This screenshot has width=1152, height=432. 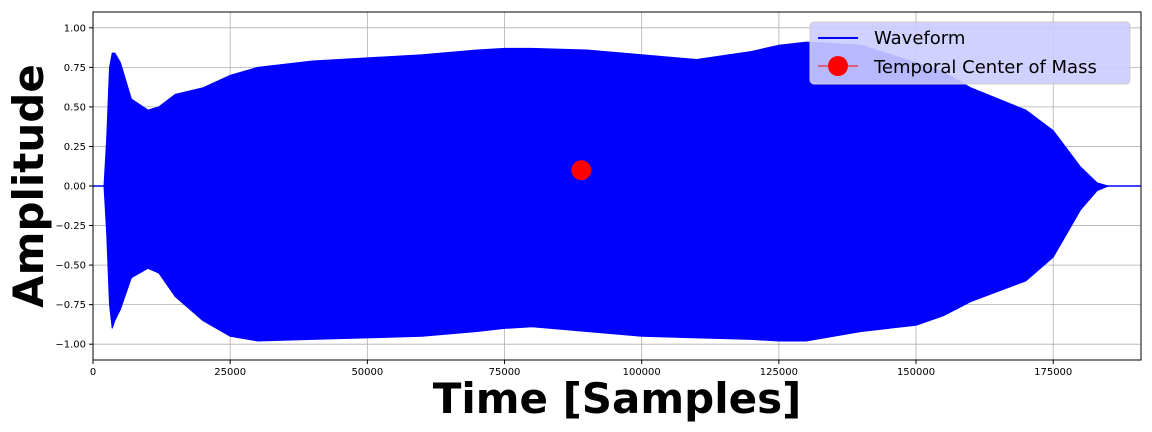 What do you see at coordinates (985, 67) in the screenshot?
I see `legend-center-of-mass-label: Temporal Center of Mass` at bounding box center [985, 67].